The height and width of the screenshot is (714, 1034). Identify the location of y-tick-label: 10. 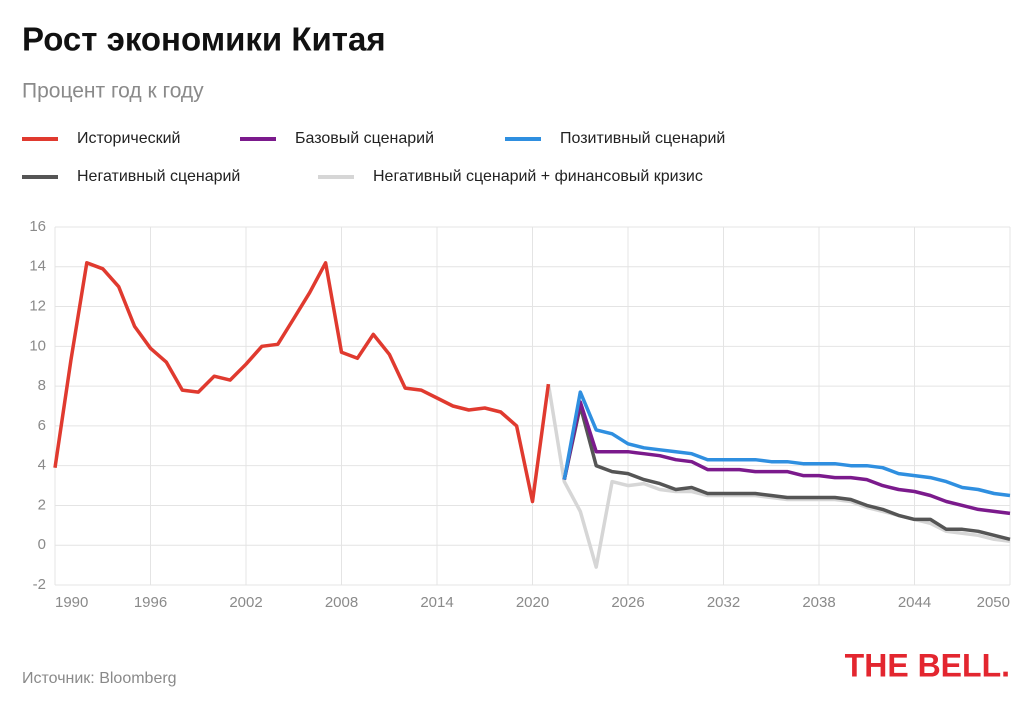
(37, 345).